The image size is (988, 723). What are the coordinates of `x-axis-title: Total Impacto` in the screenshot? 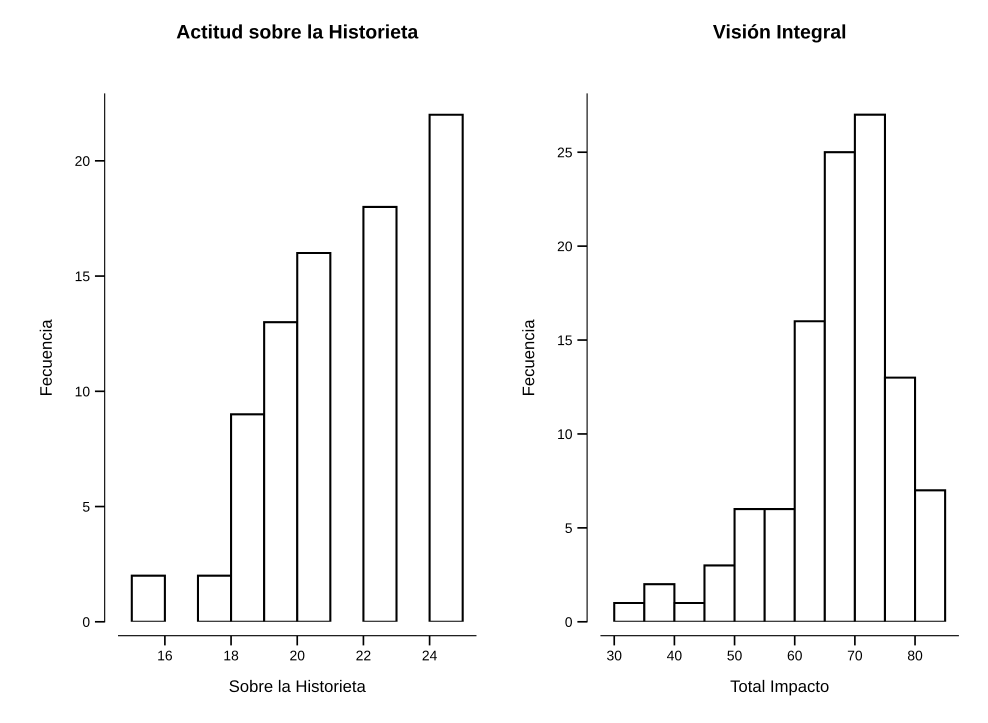 It's located at (779, 688).